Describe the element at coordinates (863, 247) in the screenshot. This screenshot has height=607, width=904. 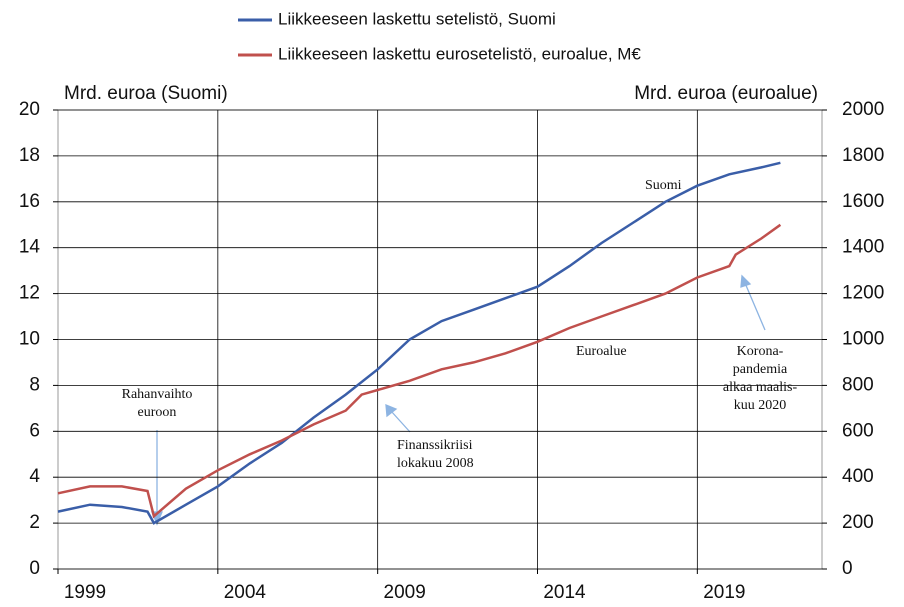
I see `y2-tick-label: 1400` at that location.